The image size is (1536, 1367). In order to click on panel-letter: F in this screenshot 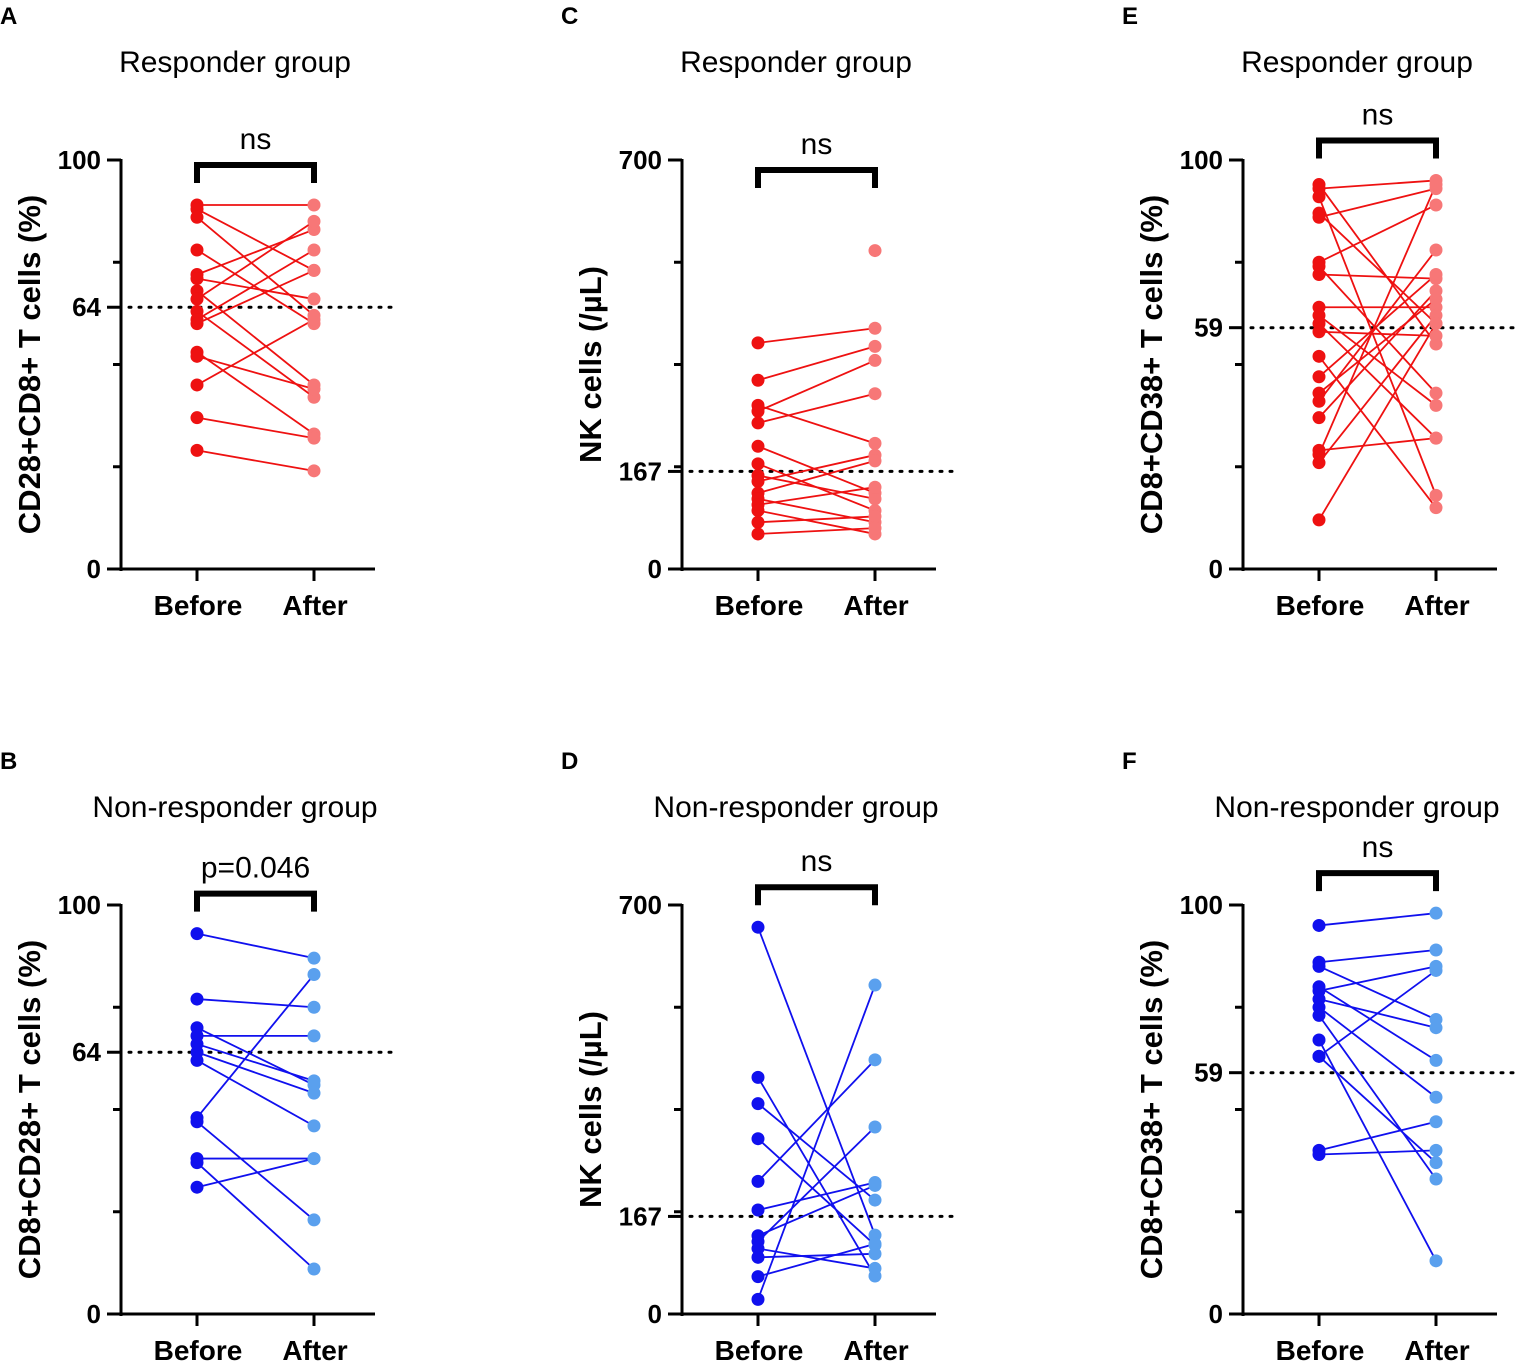, I will do `click(1129, 761)`.